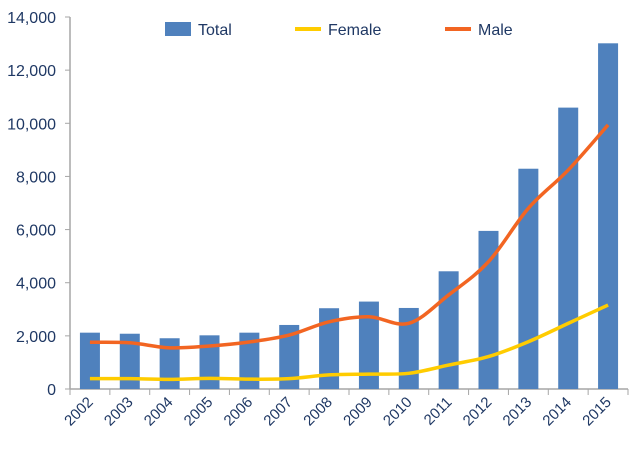 Image resolution: width=636 pixels, height=460 pixels. I want to click on bar-total-2010, so click(408, 348).